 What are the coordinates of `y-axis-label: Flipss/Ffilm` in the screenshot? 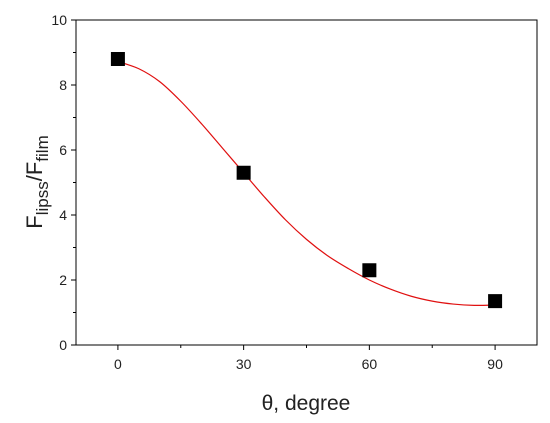 It's located at (37, 182).